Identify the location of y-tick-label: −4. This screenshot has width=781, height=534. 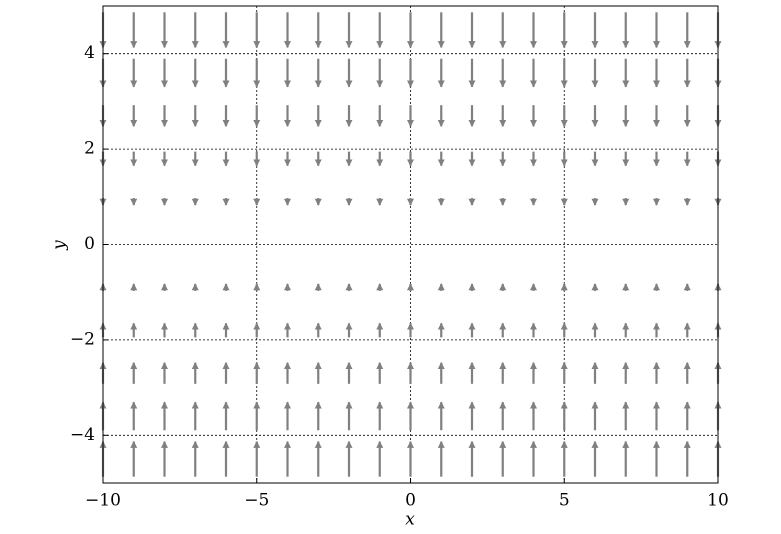
(82, 435).